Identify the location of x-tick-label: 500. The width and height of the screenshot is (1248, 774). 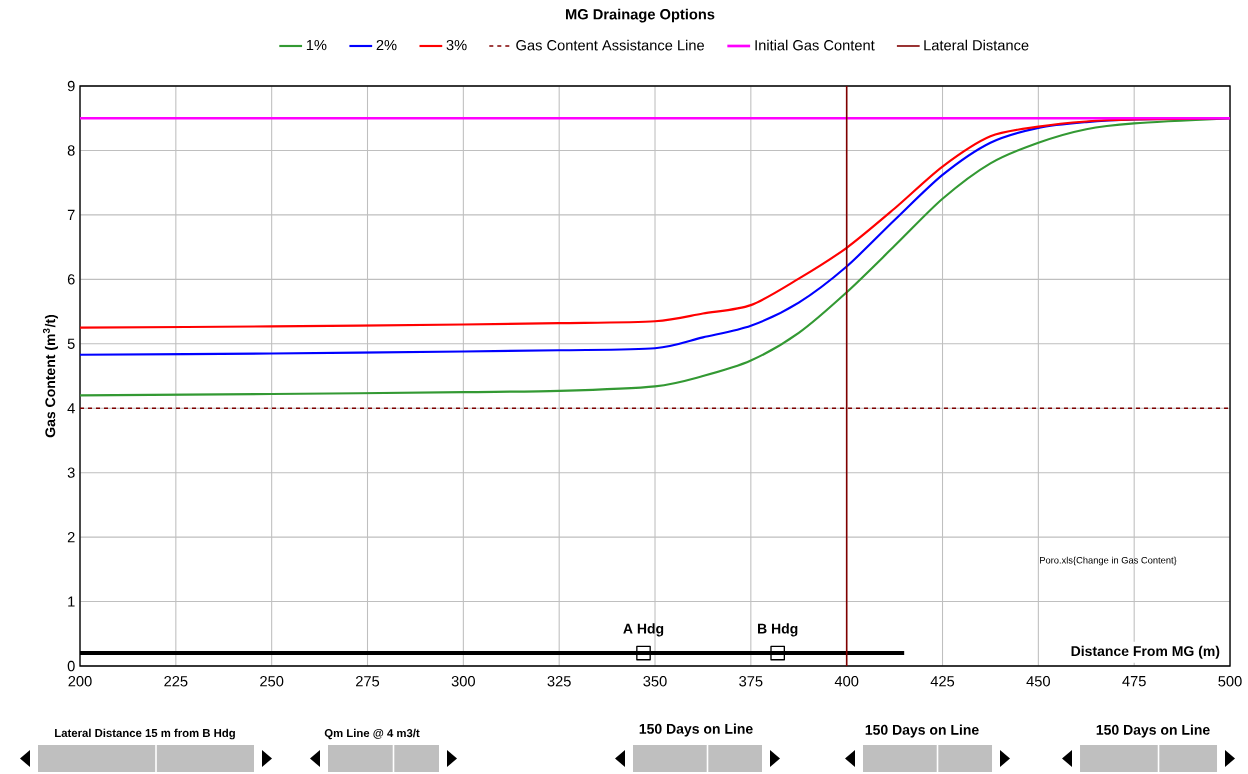
(1230, 681).